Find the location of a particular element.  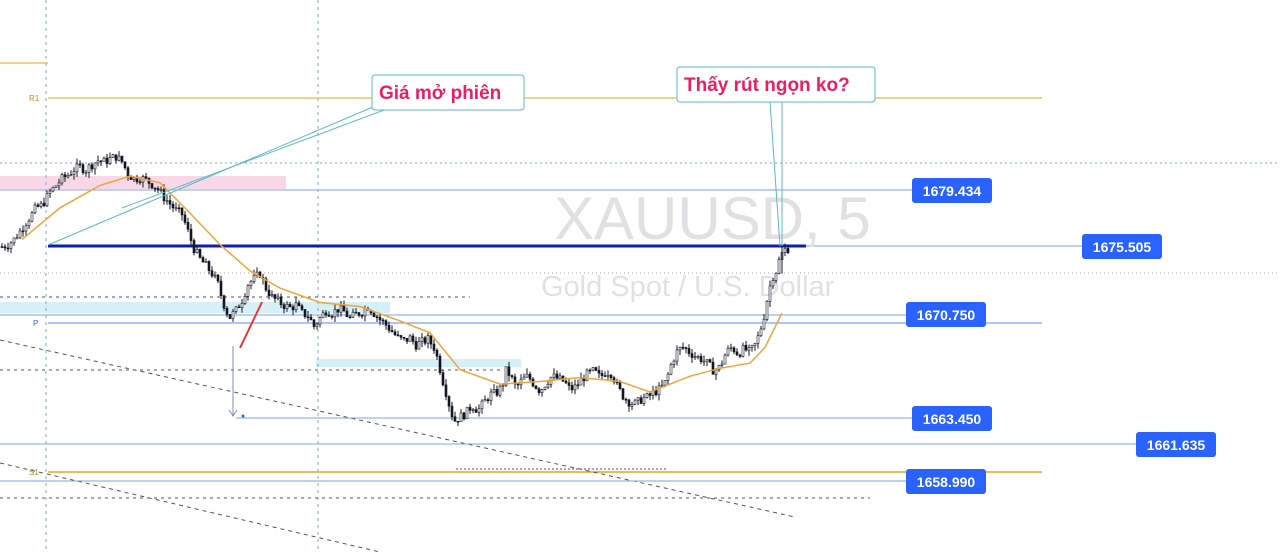

callout-session-open: Giá mở phiên is located at coordinates (448, 92).